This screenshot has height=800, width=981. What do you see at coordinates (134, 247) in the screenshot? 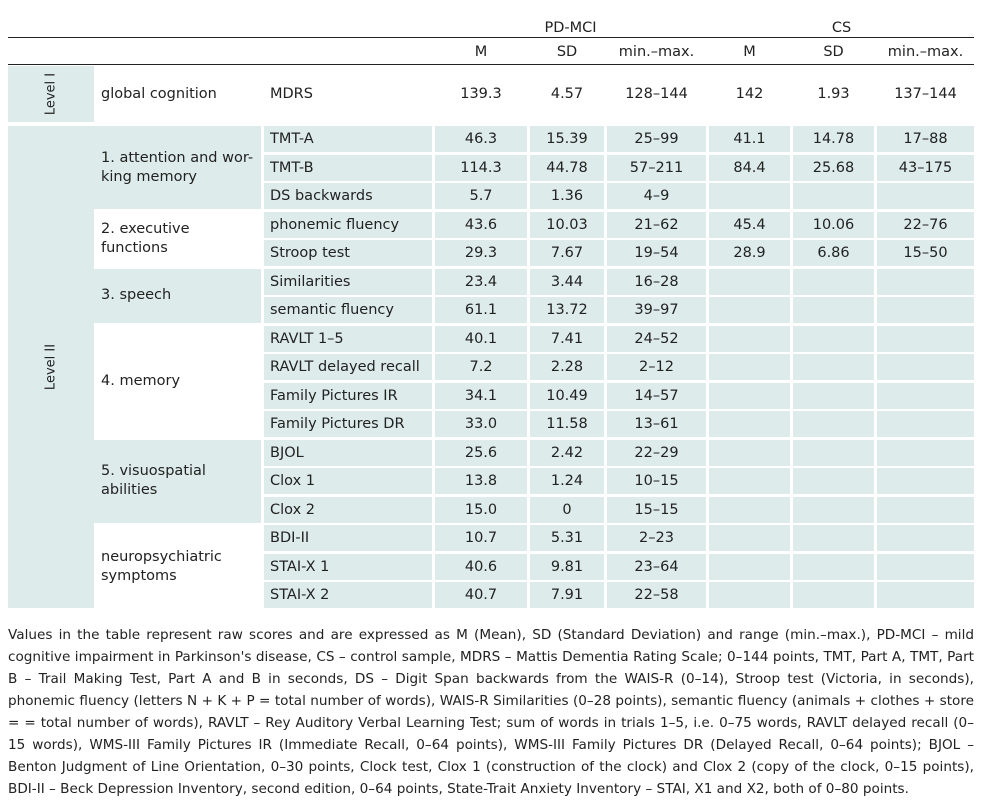
I see `domain-label-line: functions` at bounding box center [134, 247].